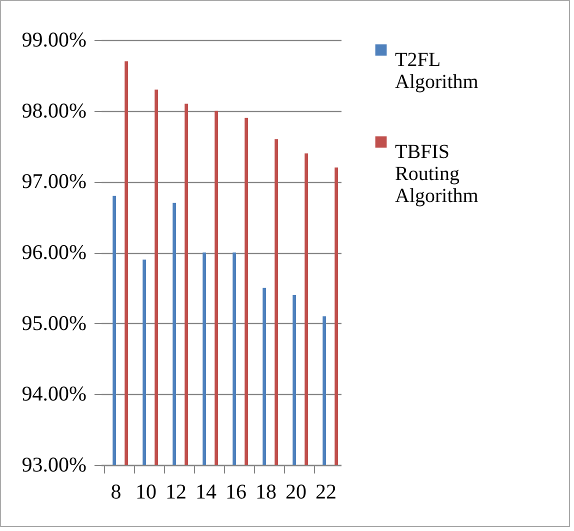 This screenshot has width=574, height=531. What do you see at coordinates (437, 174) in the screenshot?
I see `legend-label: TBFIS Routing Algorithm` at bounding box center [437, 174].